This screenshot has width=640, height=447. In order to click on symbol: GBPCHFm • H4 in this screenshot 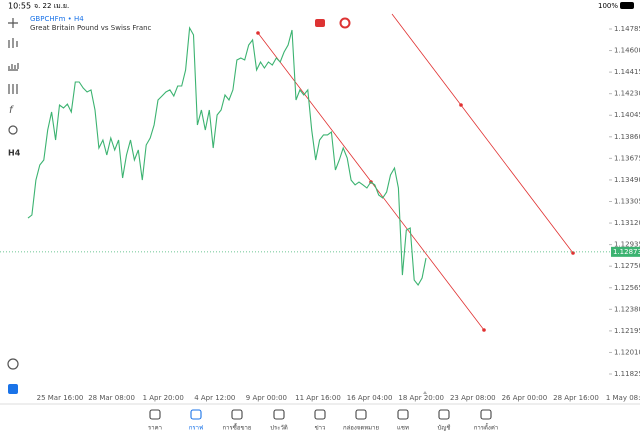, I will do `click(57, 19)`.